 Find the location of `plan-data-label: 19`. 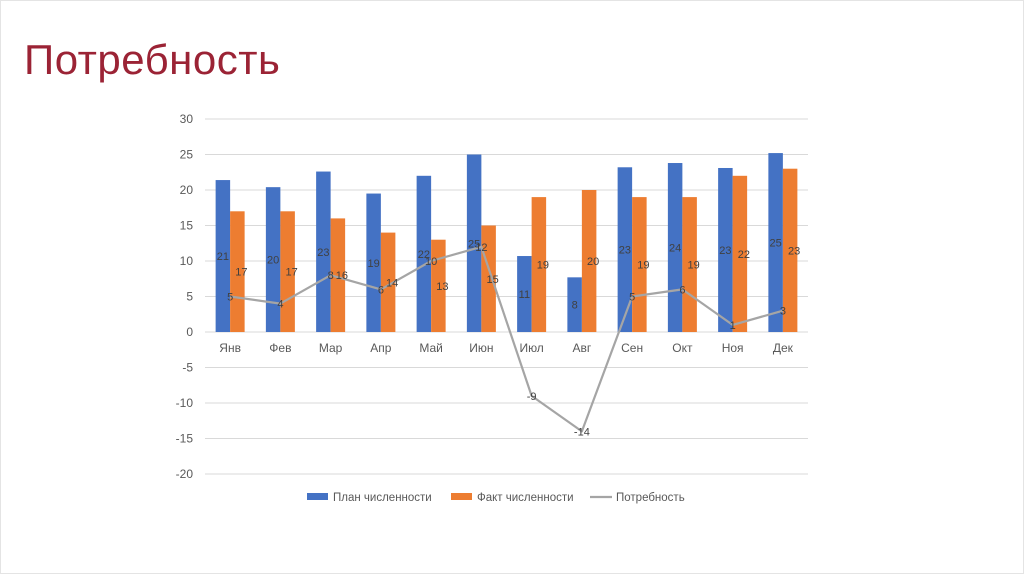

plan-data-label: 19 is located at coordinates (374, 264).